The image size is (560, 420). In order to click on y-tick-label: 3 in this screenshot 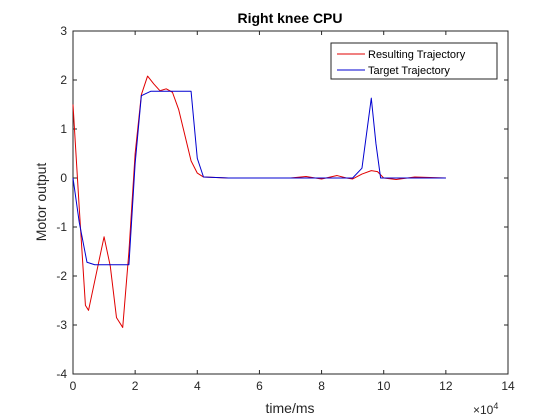, I will do `click(63, 31)`.